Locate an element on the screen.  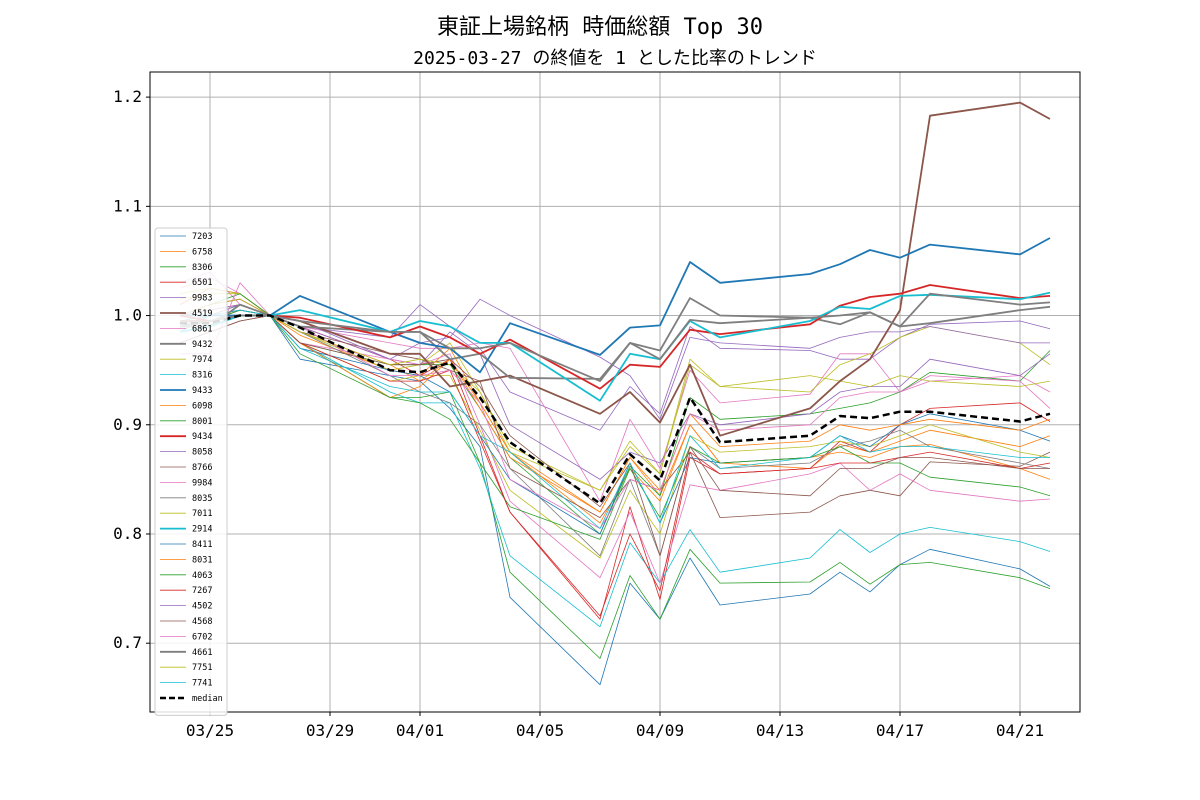
legend-label-6861: 6861 is located at coordinates (202, 329).